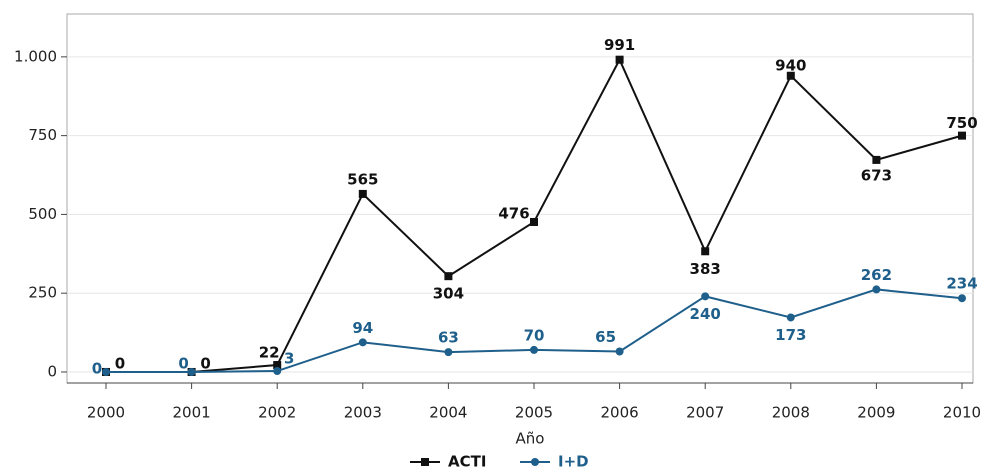 The height and width of the screenshot is (470, 987). What do you see at coordinates (961, 123) in the screenshot?
I see `data-label: 750` at bounding box center [961, 123].